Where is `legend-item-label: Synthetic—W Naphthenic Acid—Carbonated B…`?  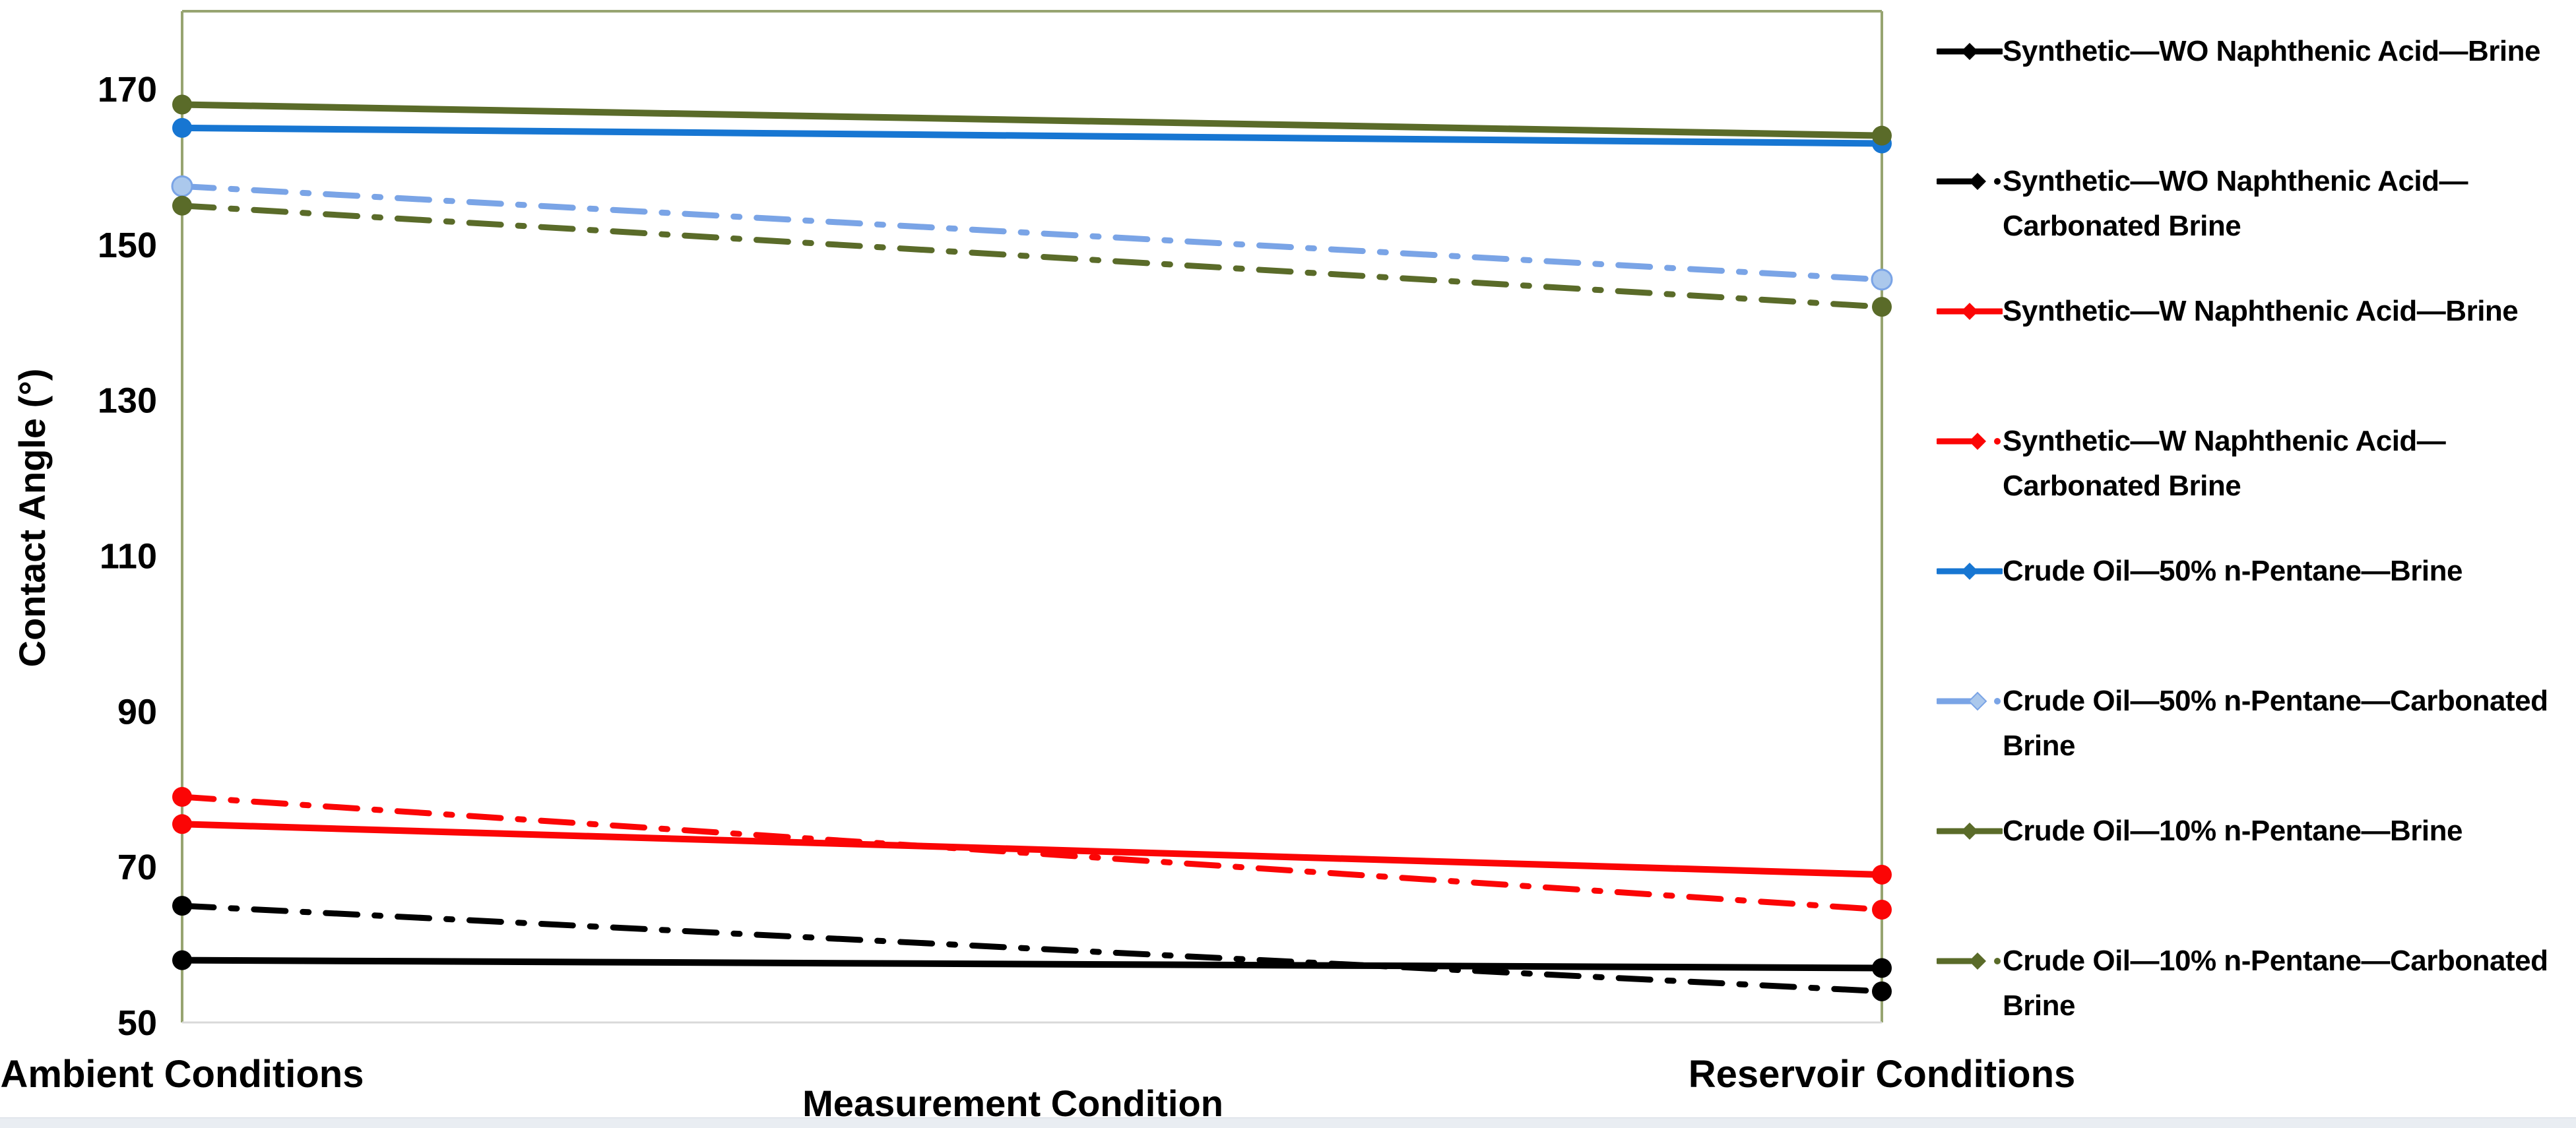
legend-item-label: Synthetic—W Naphthenic Acid—Carbonated B… is located at coordinates (2224, 463).